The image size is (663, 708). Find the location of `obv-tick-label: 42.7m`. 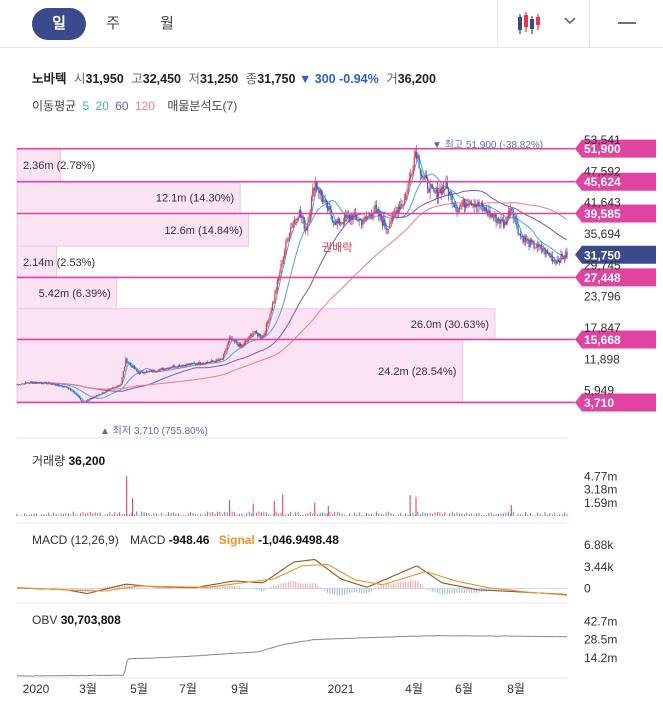

obv-tick-label: 42.7m is located at coordinates (600, 621).